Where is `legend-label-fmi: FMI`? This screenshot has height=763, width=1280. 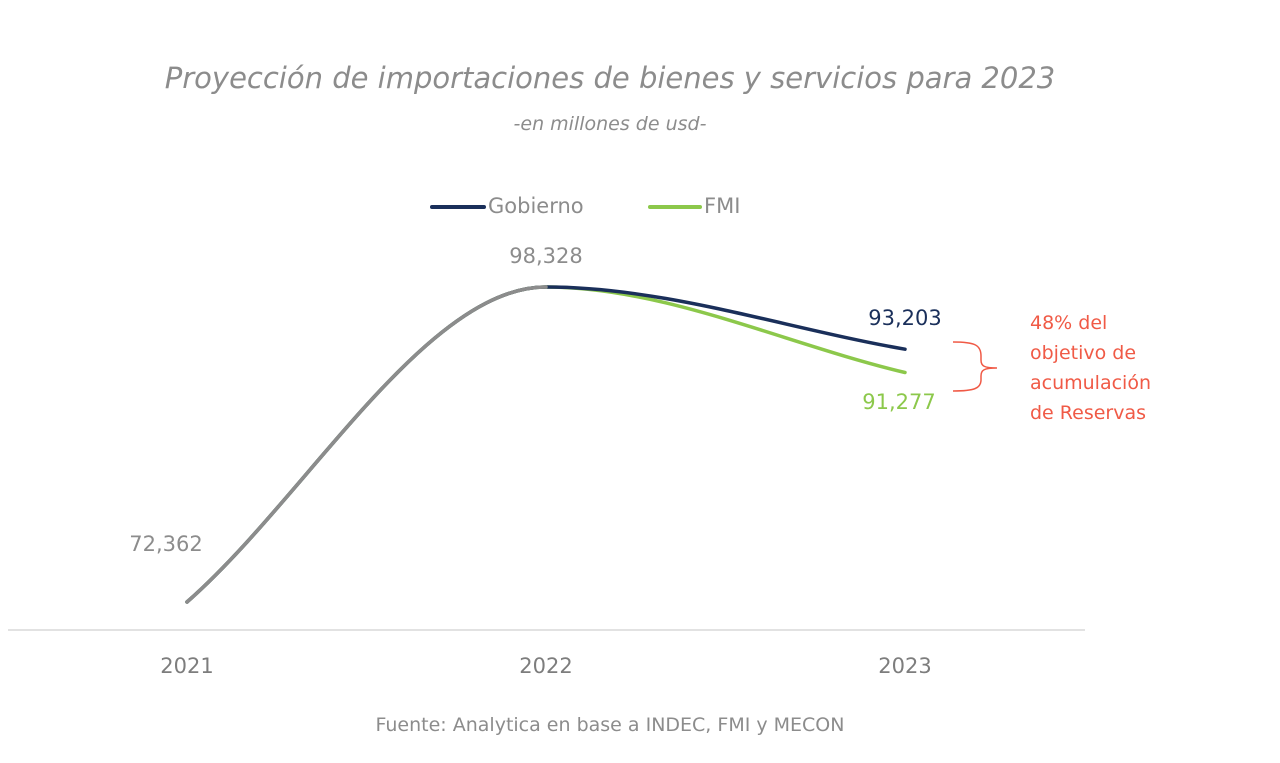
legend-label-fmi: FMI is located at coordinates (722, 206).